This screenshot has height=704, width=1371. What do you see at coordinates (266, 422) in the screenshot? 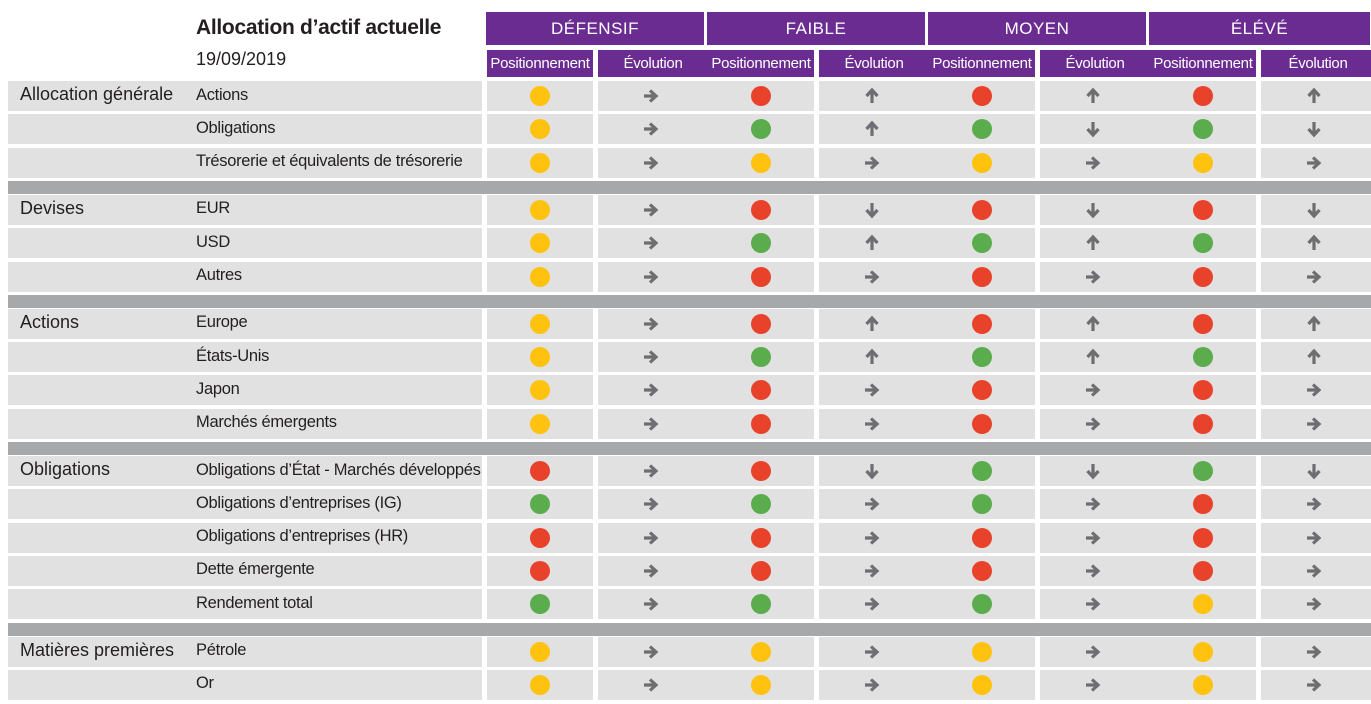
I see `row-label: Marchés émergents` at bounding box center [266, 422].